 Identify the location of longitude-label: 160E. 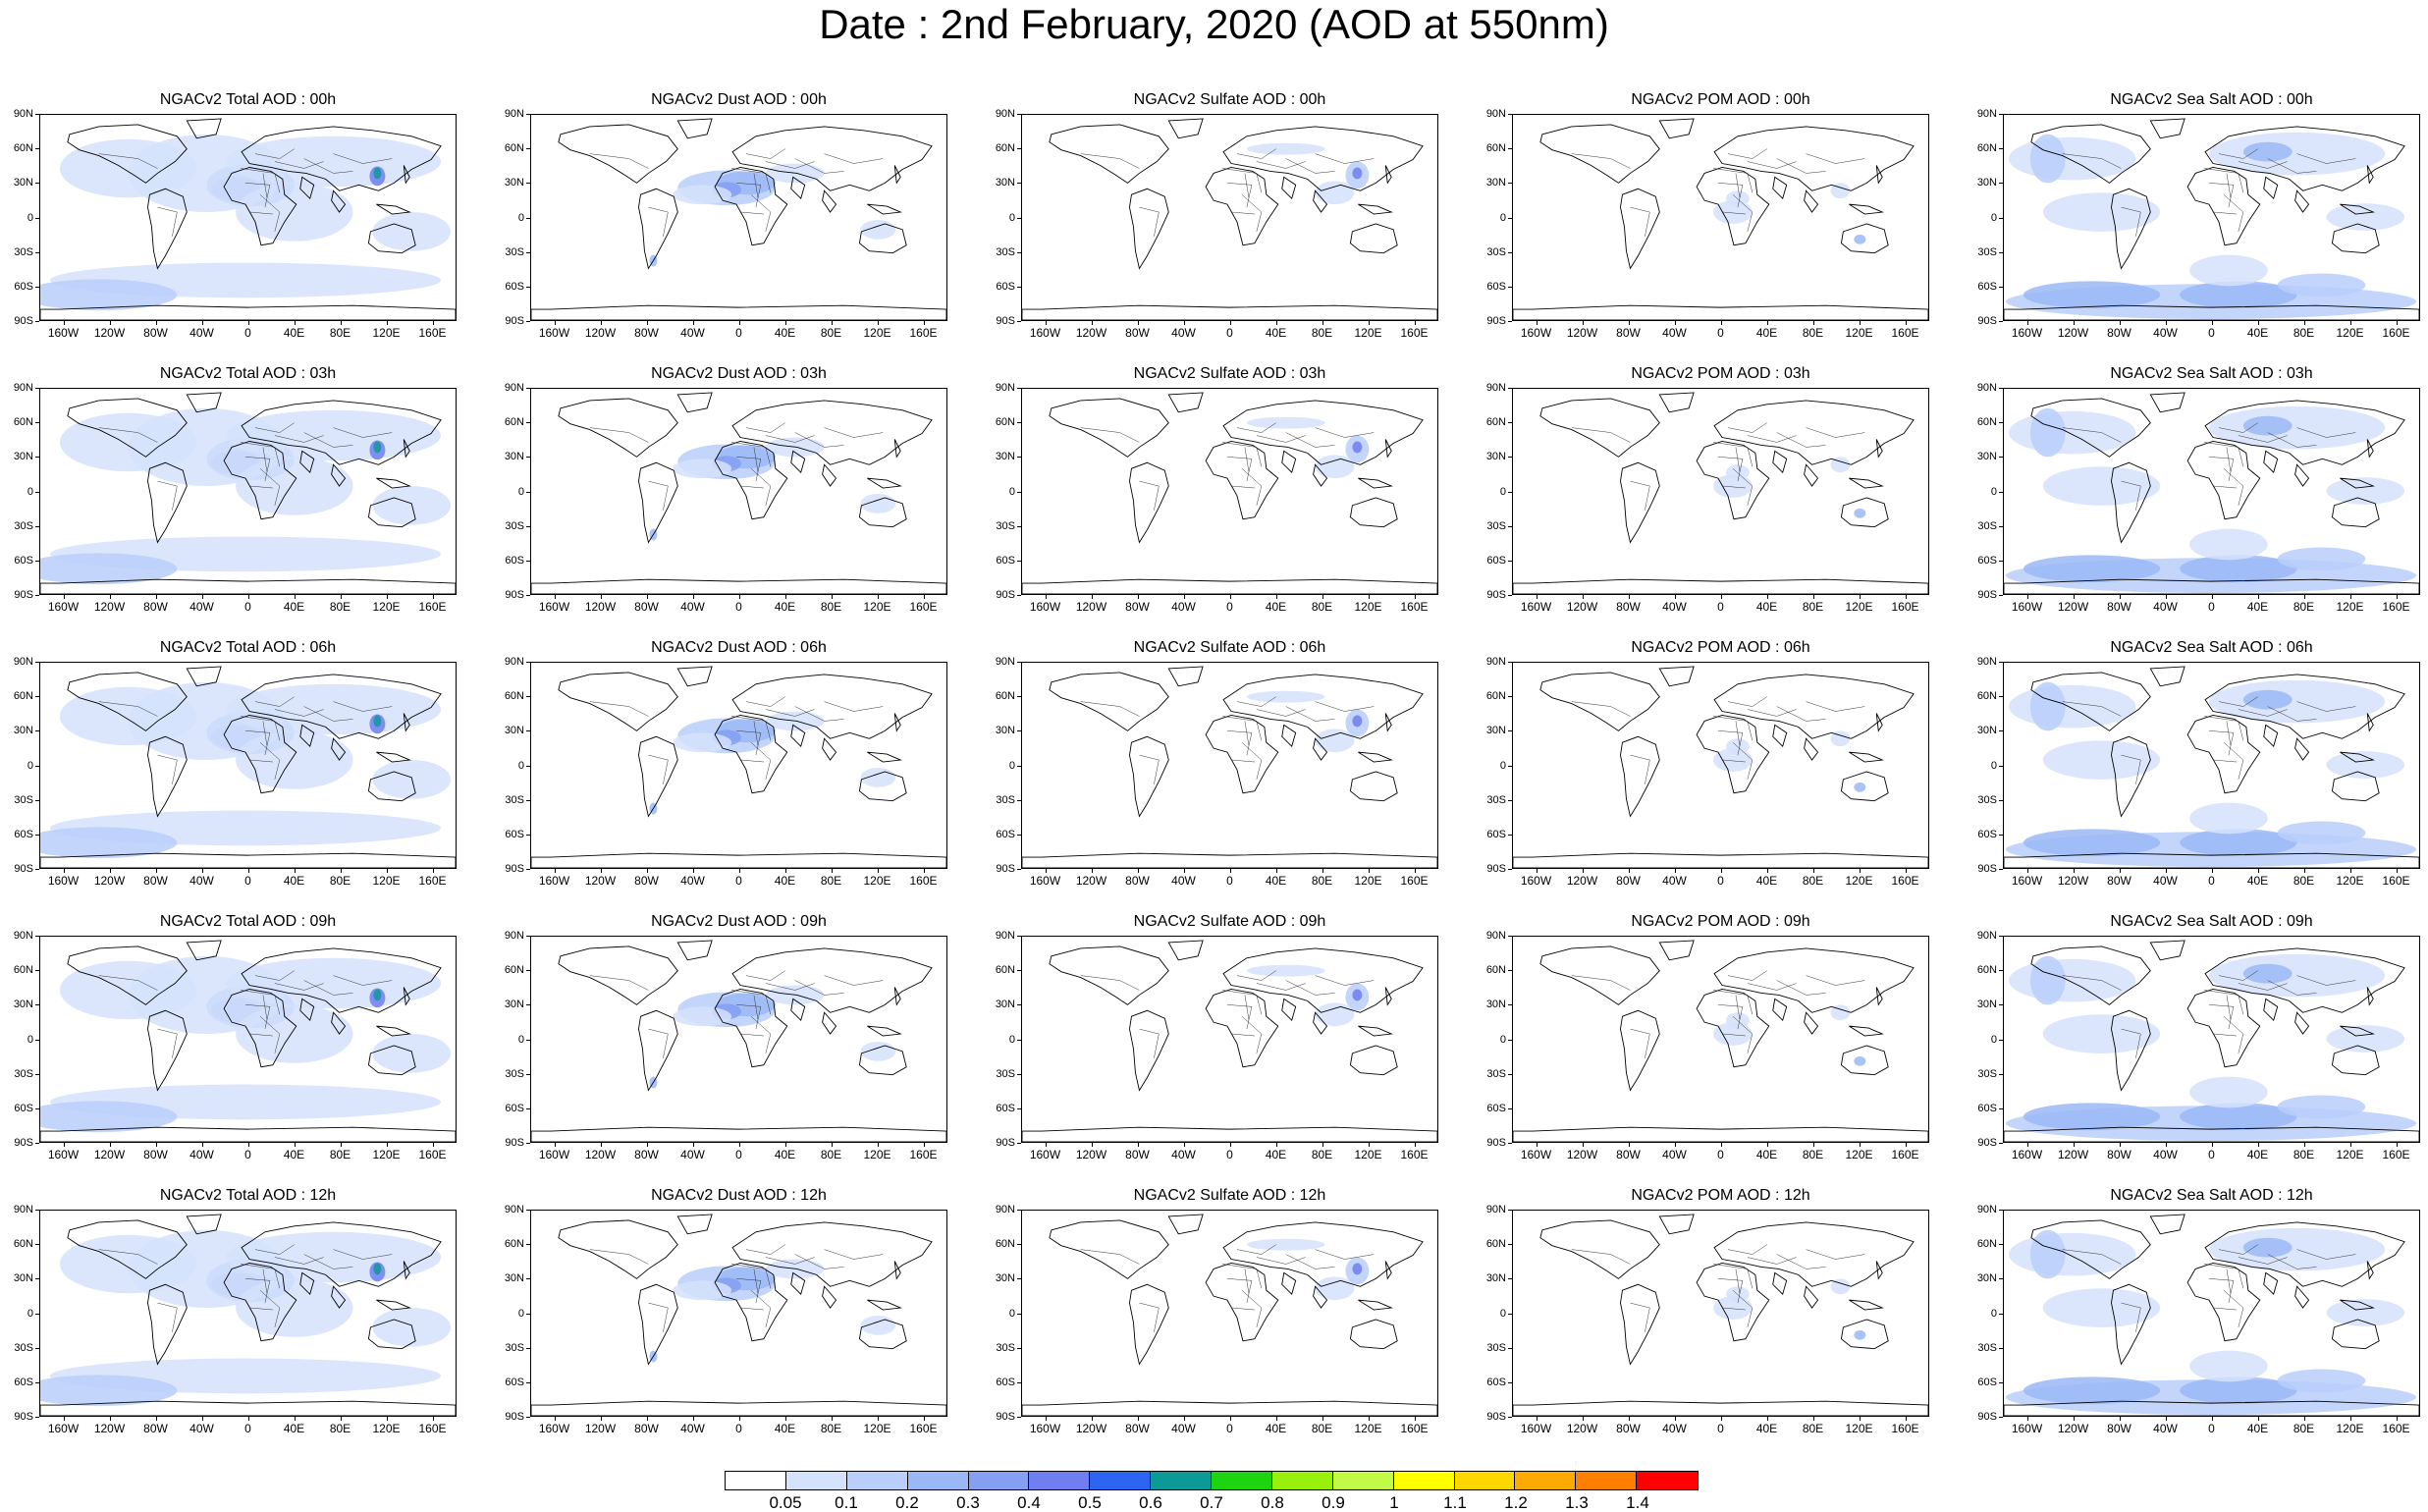
(1905, 1429).